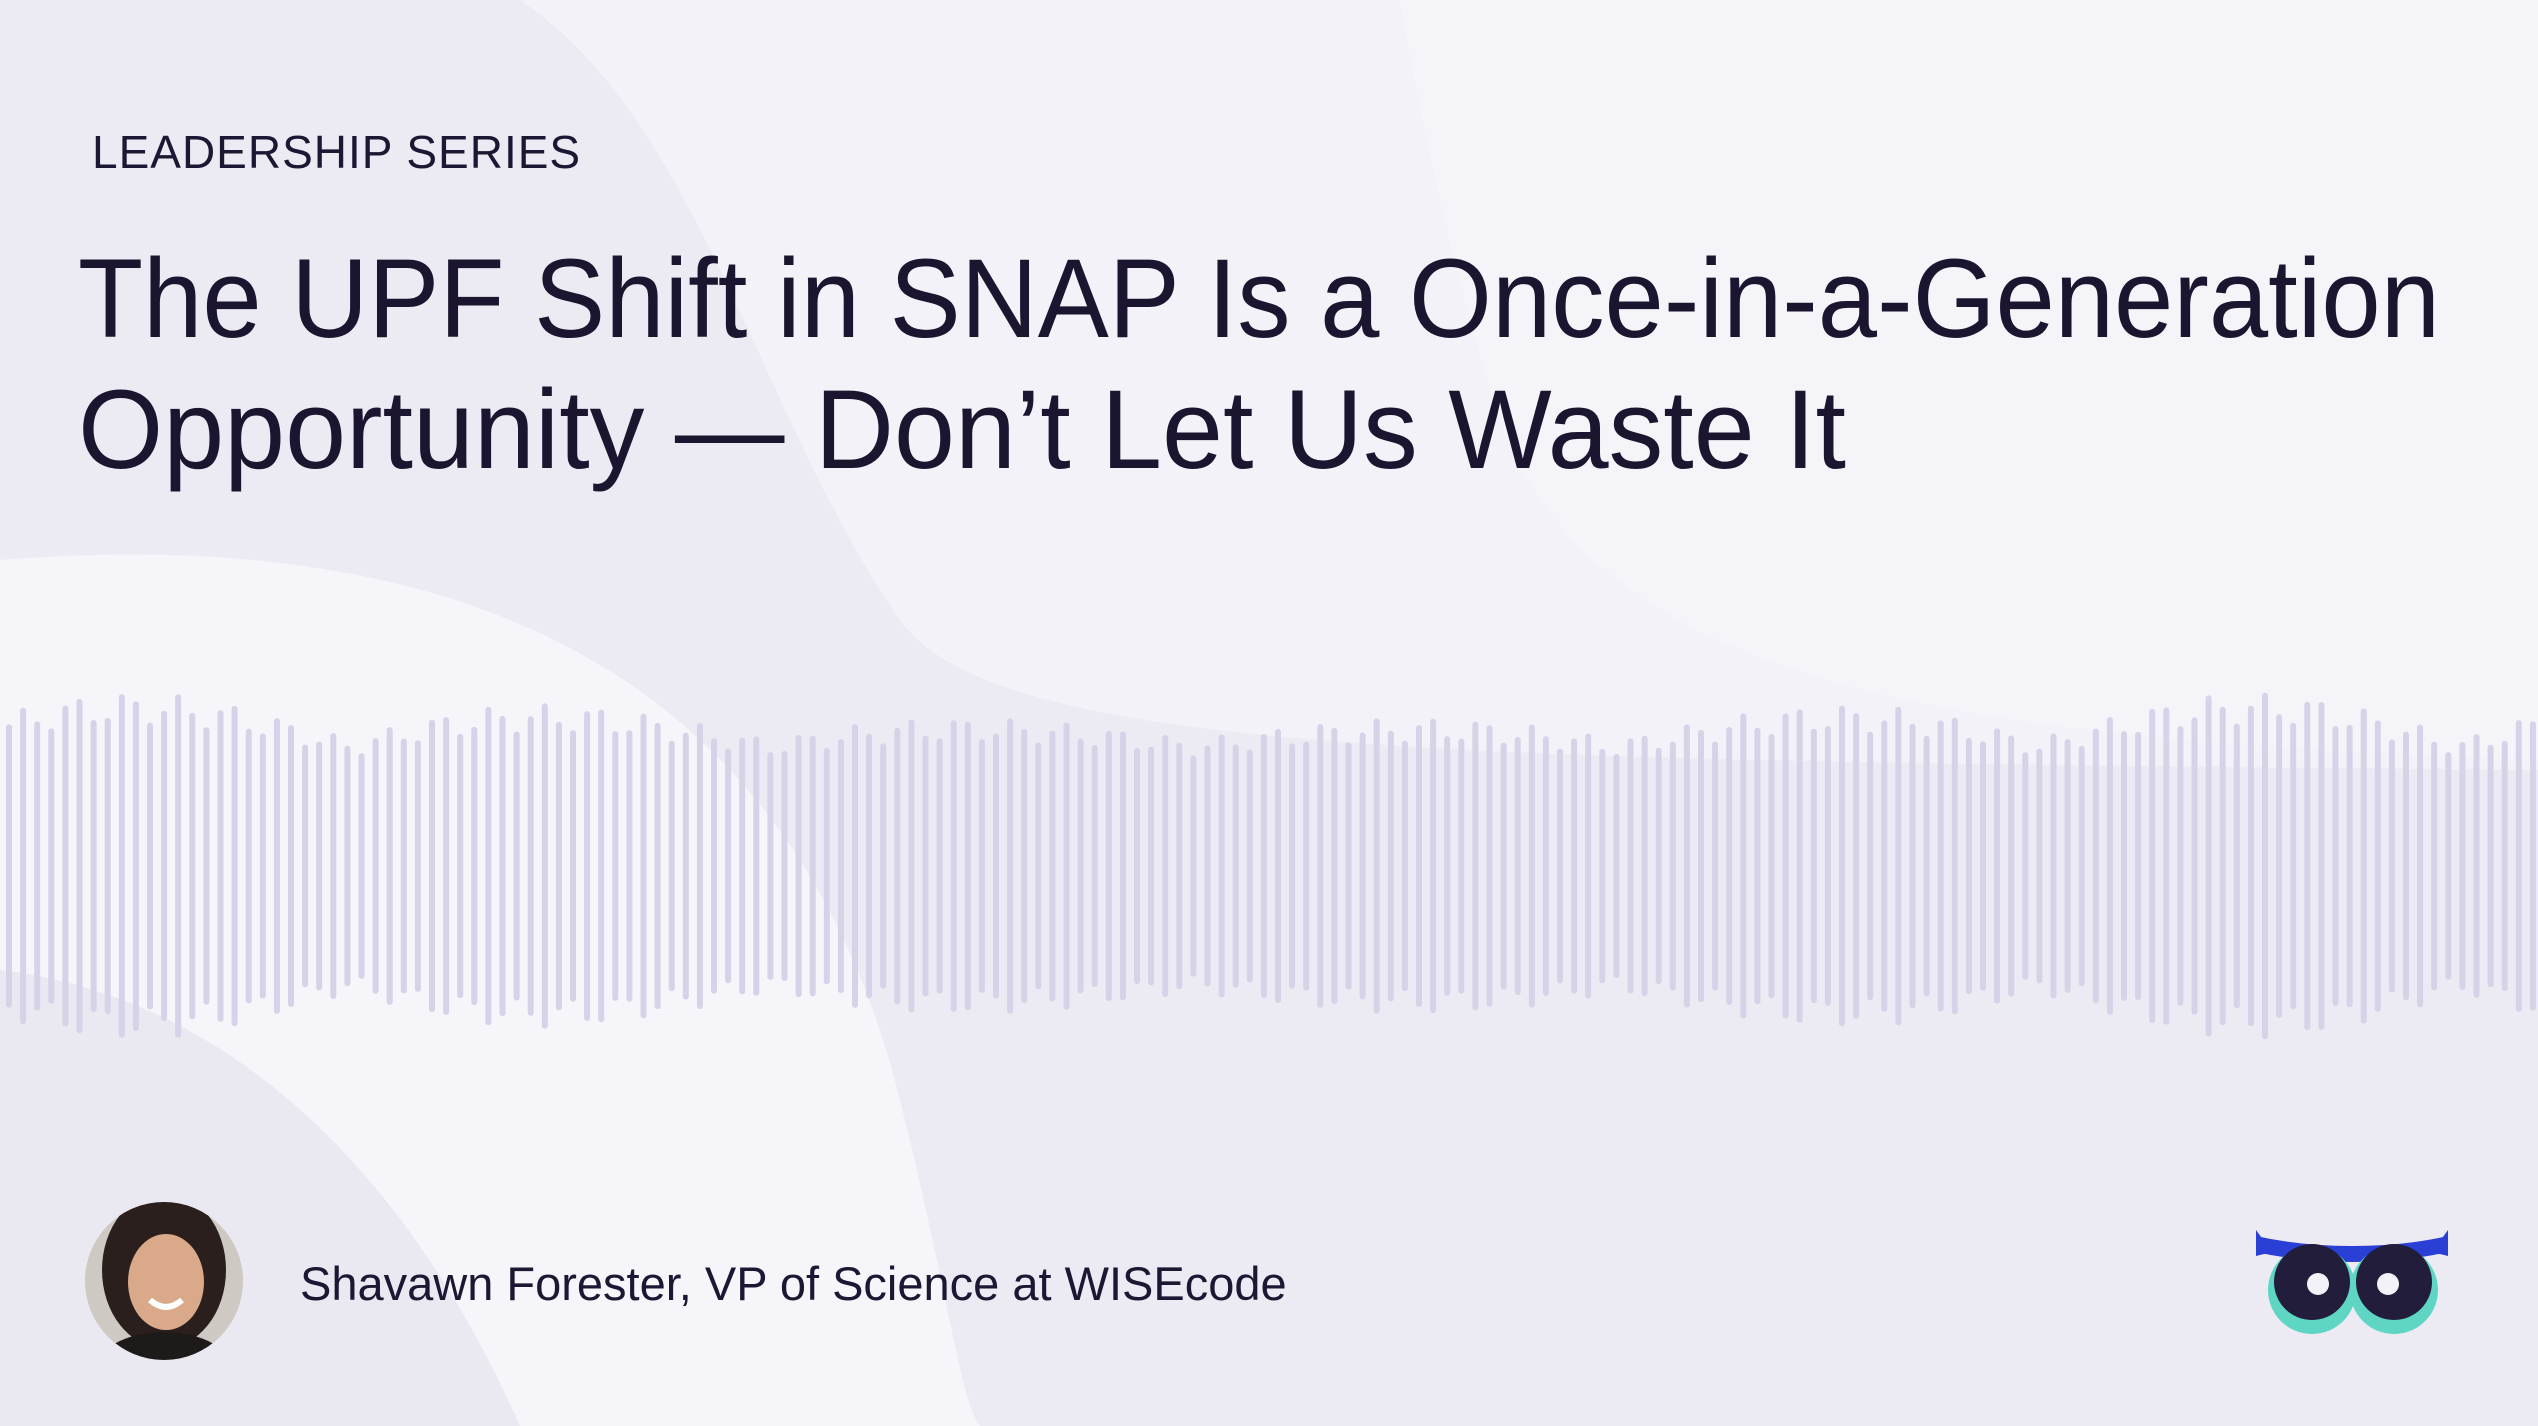 This screenshot has width=2538, height=1426. What do you see at coordinates (2352, 1282) in the screenshot?
I see `logo` at bounding box center [2352, 1282].